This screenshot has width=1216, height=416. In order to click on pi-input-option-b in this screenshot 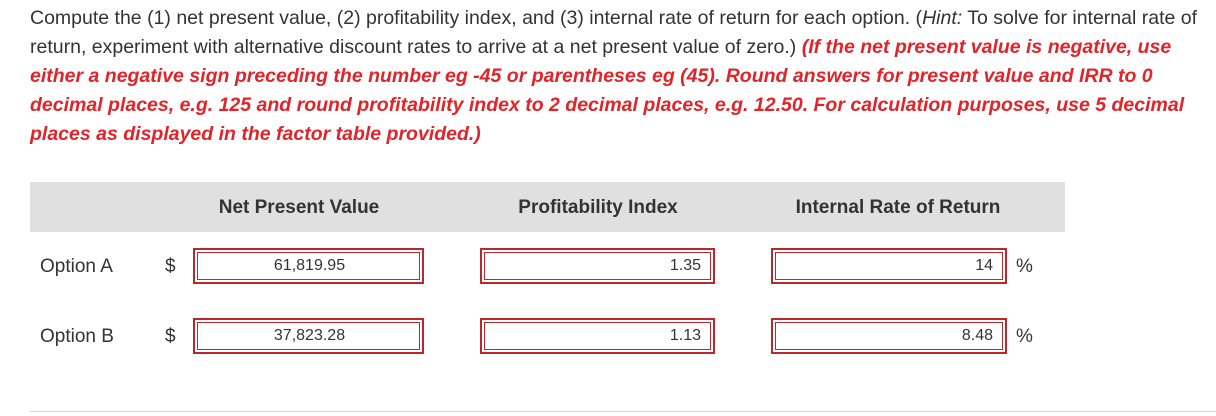, I will do `click(597, 336)`.